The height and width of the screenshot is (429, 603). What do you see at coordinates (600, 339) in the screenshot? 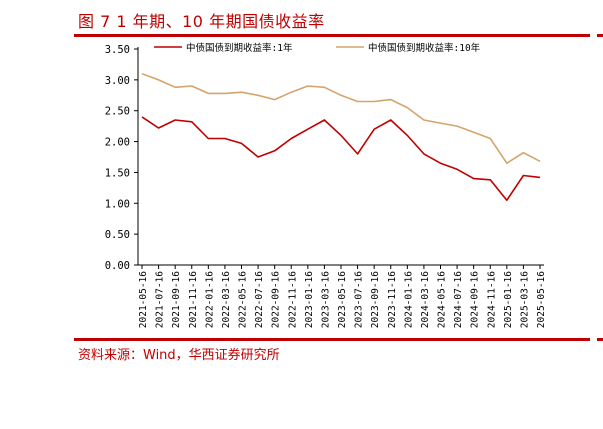
I see `bottom-divider-tail` at bounding box center [600, 339].